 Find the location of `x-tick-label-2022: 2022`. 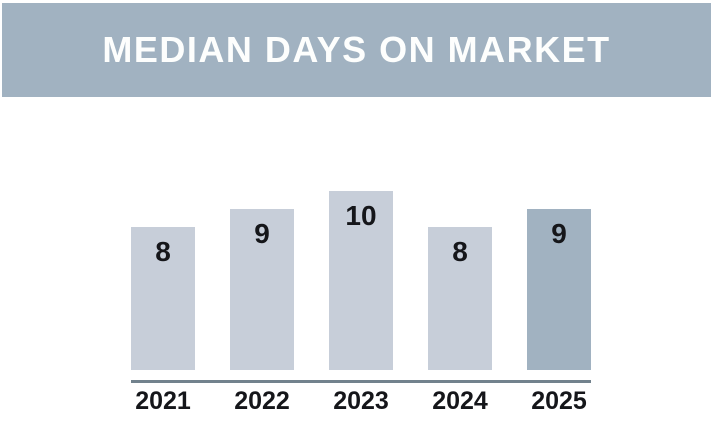

x-tick-label-2022: 2022 is located at coordinates (262, 401).